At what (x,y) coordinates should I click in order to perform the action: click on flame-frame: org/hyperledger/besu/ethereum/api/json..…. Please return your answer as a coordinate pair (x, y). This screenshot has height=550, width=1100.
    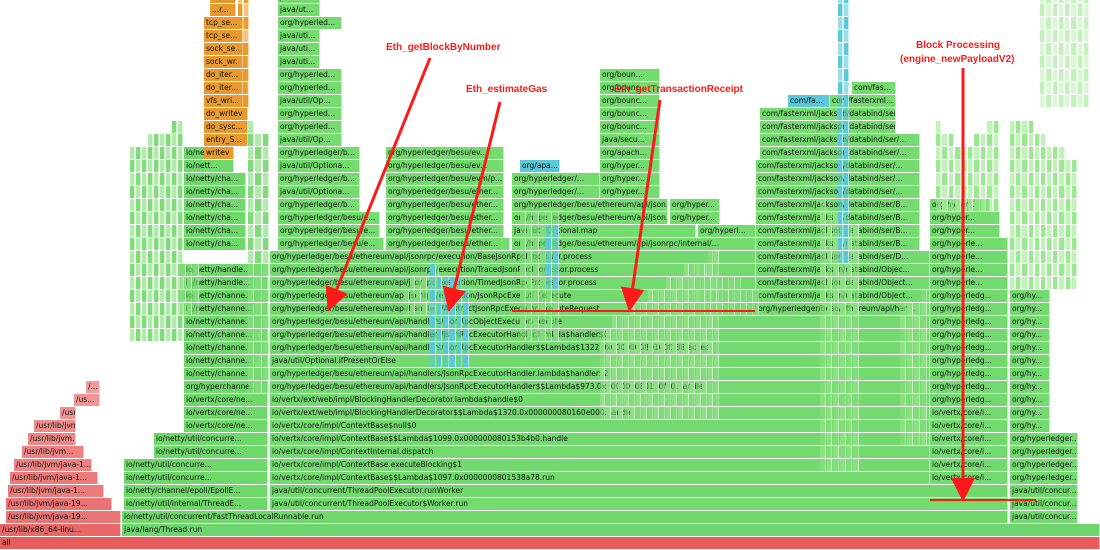
    Looking at the image, I should click on (590, 205).